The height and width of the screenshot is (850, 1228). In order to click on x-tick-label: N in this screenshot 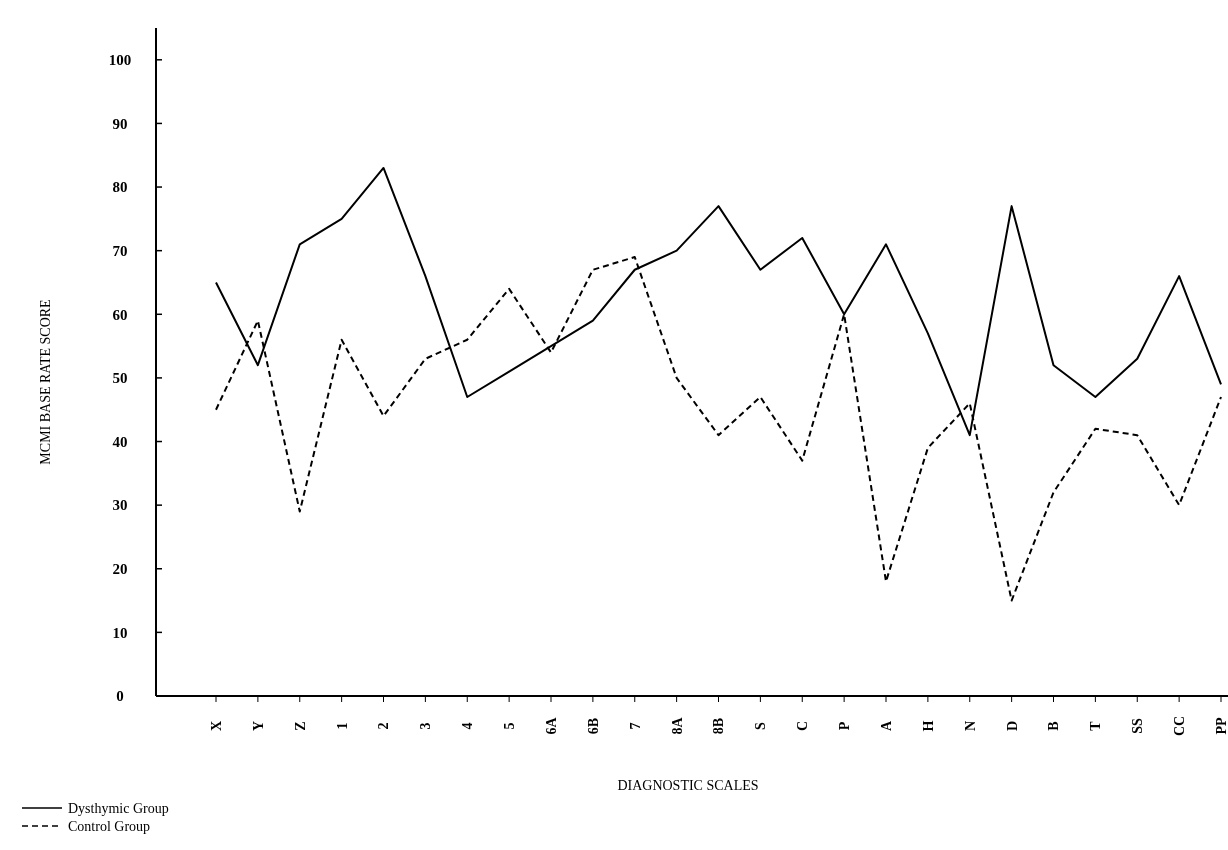, I will do `click(970, 726)`.